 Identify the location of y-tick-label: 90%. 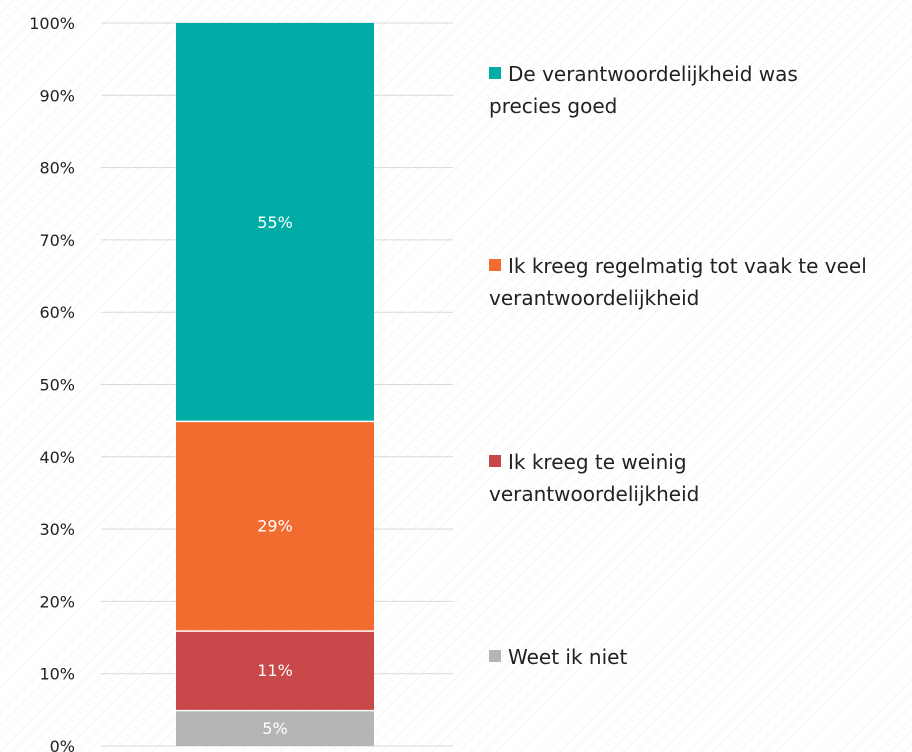
(57, 95).